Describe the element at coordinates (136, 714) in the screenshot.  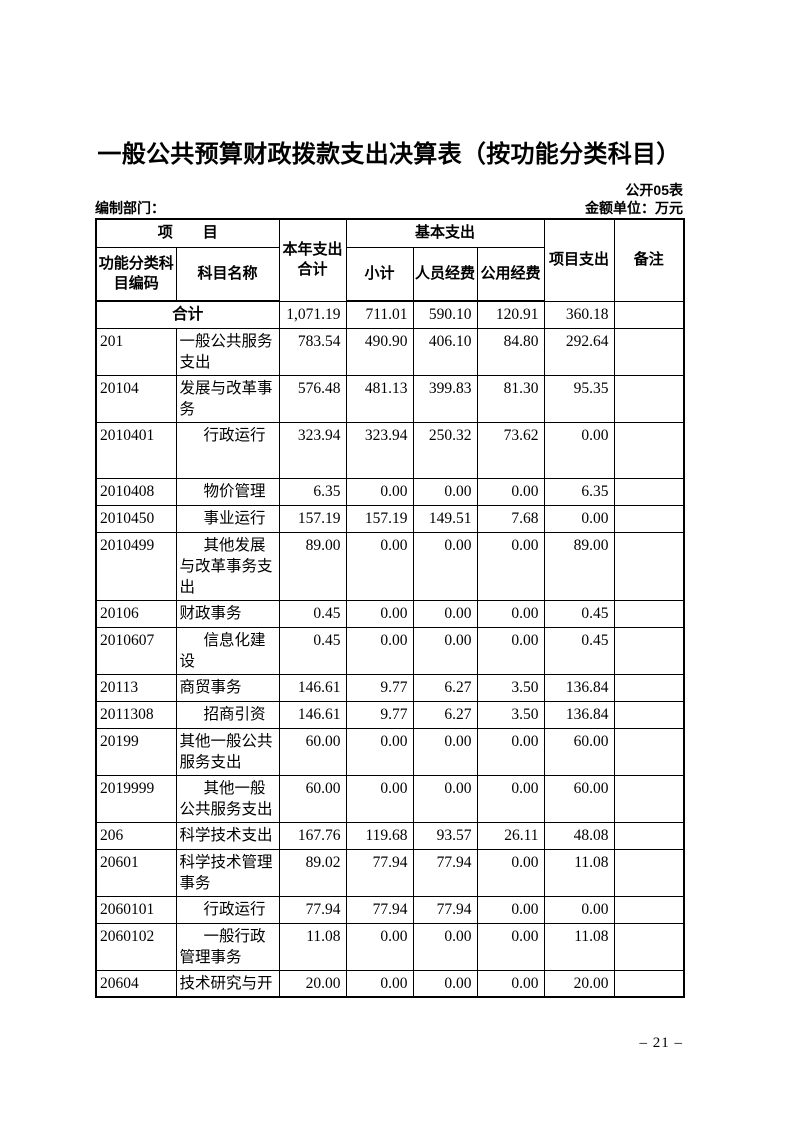
I see `code-cell: 2011308` at that location.